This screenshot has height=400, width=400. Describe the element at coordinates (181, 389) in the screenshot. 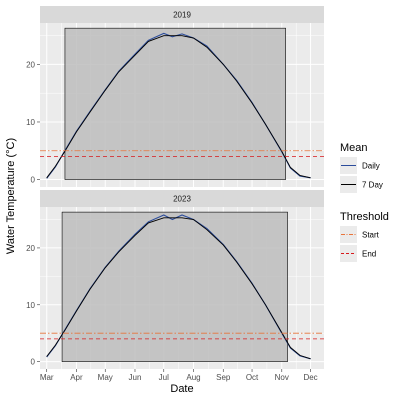

I see `x-axis-title: Date` at that location.